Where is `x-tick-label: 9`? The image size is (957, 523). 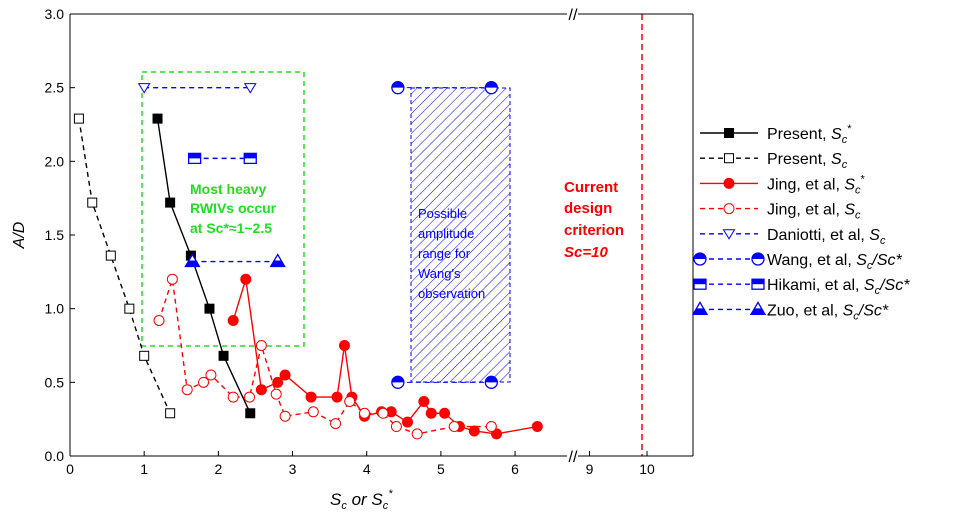 x-tick-label: 9 is located at coordinates (590, 469).